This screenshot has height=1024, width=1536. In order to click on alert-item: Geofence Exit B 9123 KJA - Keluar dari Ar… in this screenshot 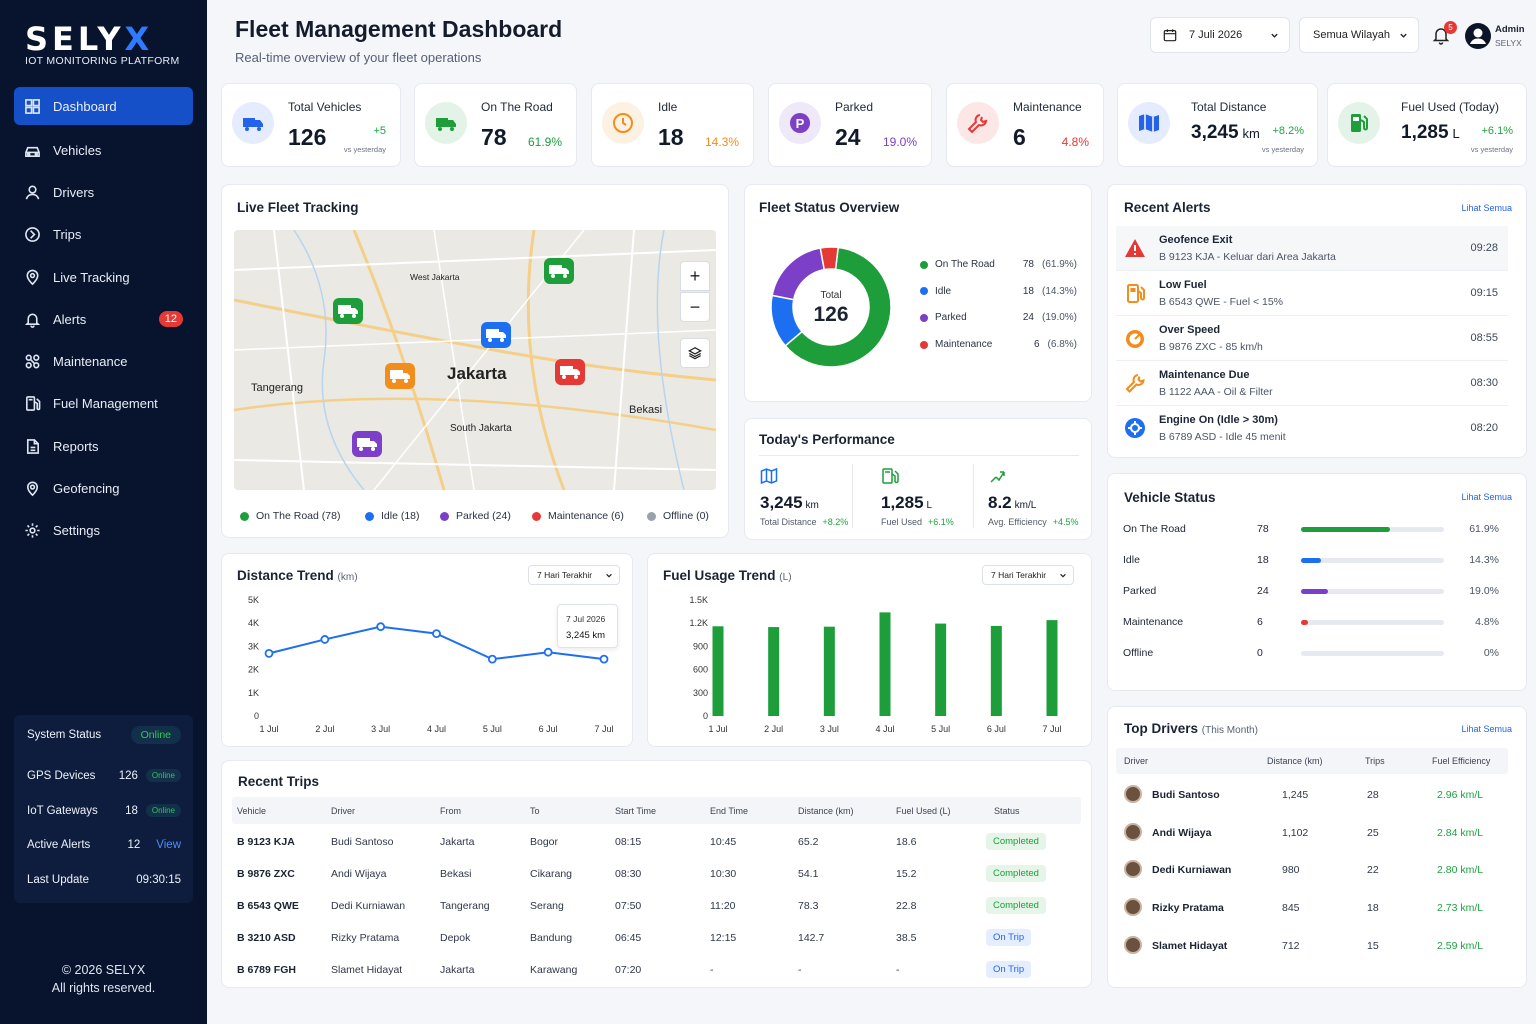, I will do `click(1312, 248)`.